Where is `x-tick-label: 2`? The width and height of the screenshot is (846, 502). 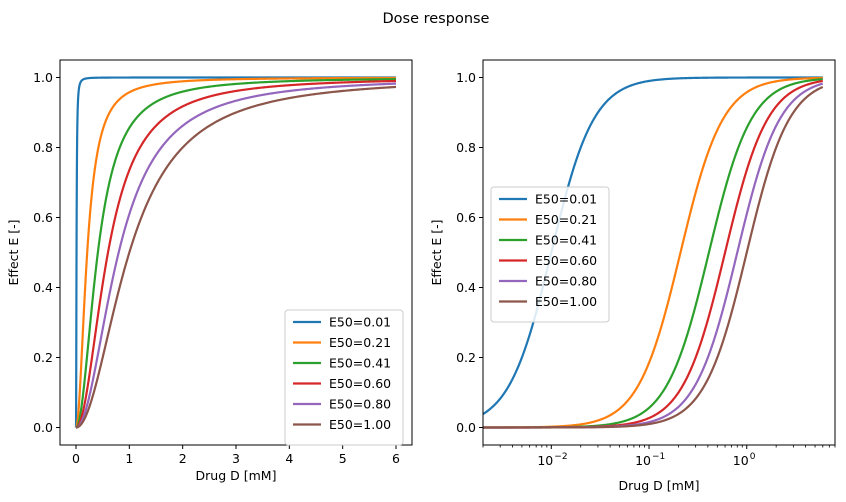 x-tick-label: 2 is located at coordinates (183, 458).